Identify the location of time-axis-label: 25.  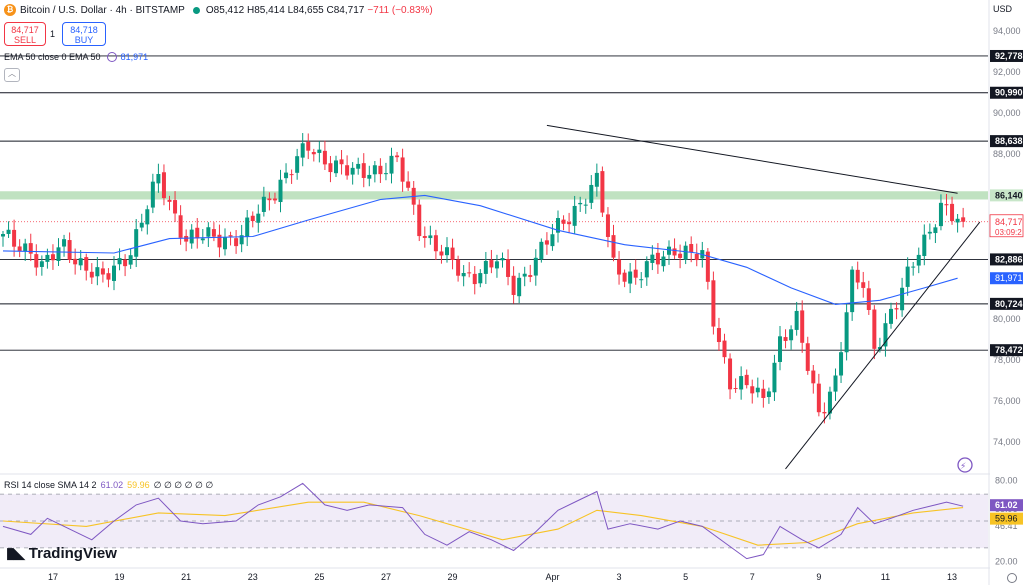
(319, 577).